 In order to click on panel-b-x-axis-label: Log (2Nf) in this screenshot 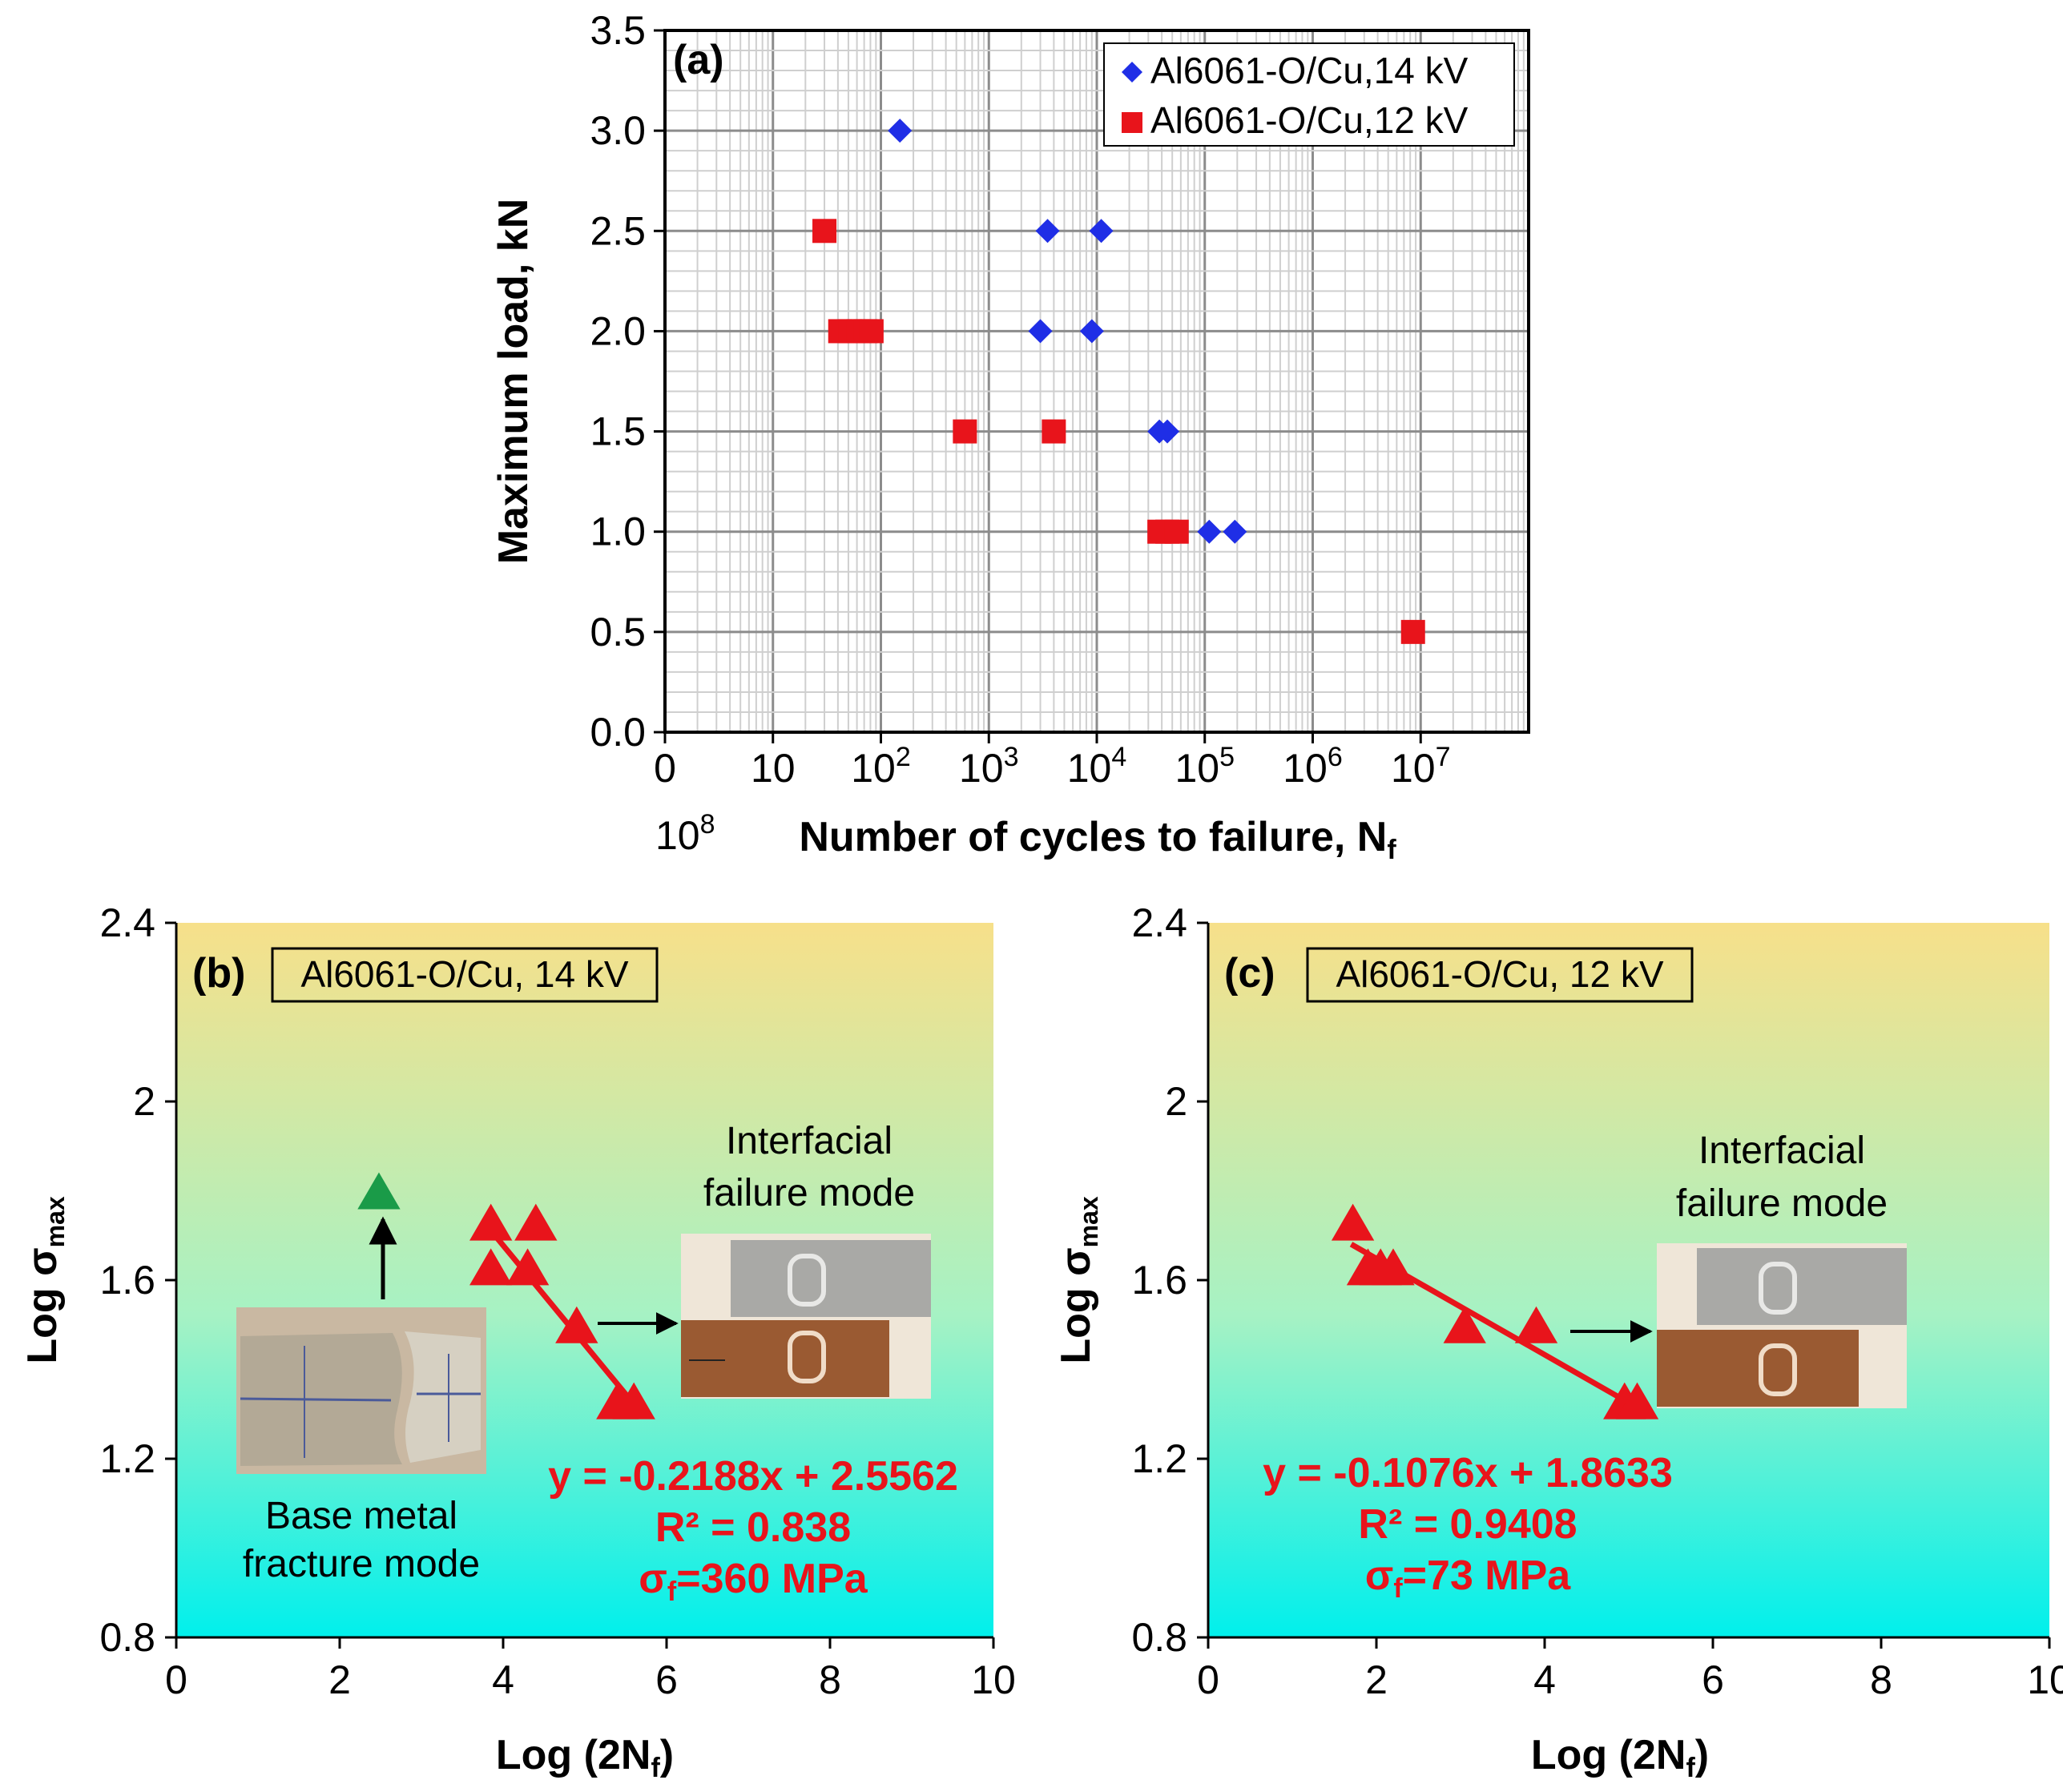, I will do `click(585, 1757)`.